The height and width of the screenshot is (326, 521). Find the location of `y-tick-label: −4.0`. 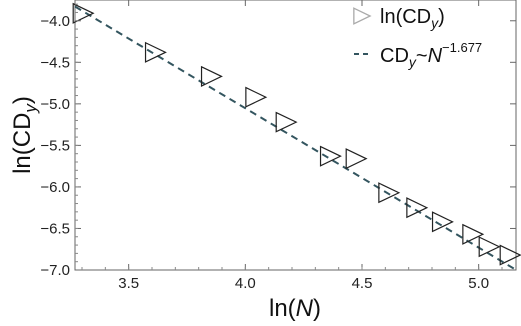

y-tick-label: −4.0 is located at coordinates (55, 21).